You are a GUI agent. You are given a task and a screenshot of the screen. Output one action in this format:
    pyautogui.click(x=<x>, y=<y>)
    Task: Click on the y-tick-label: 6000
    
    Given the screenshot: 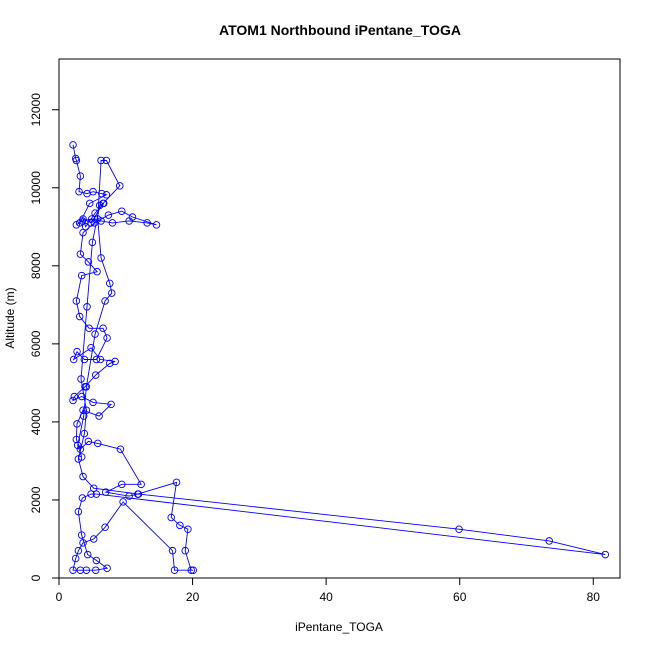 What is the action you would take?
    pyautogui.click(x=36, y=343)
    